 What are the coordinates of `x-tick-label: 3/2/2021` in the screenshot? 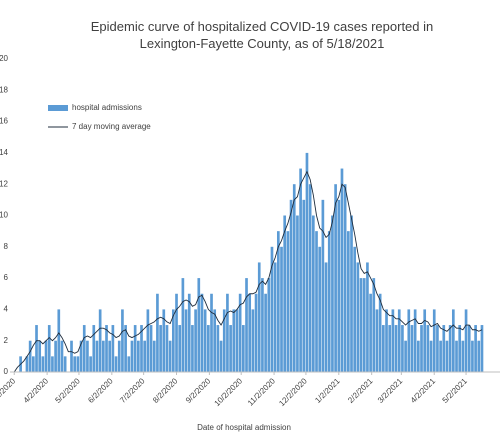 It's located at (390, 390).